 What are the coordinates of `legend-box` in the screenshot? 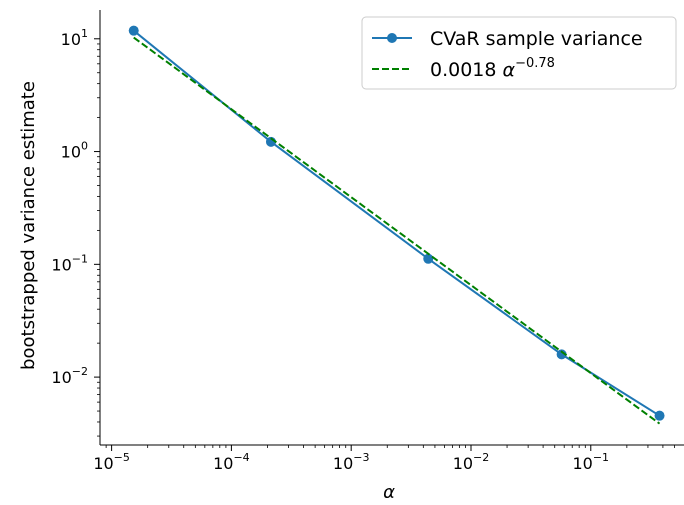 It's located at (519, 53).